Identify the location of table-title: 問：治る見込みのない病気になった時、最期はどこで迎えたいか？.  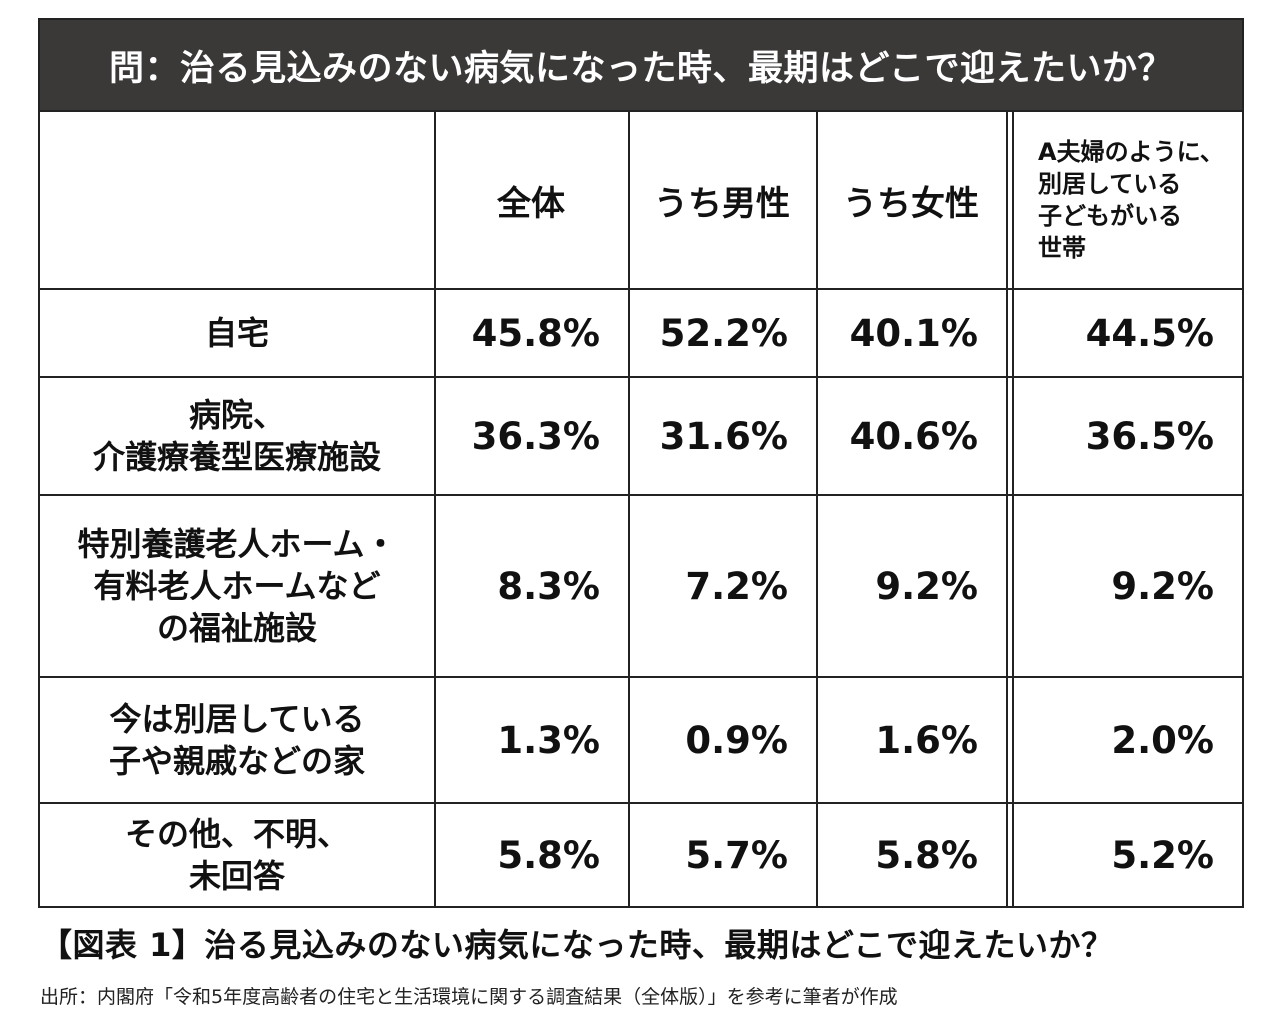
(641, 66).